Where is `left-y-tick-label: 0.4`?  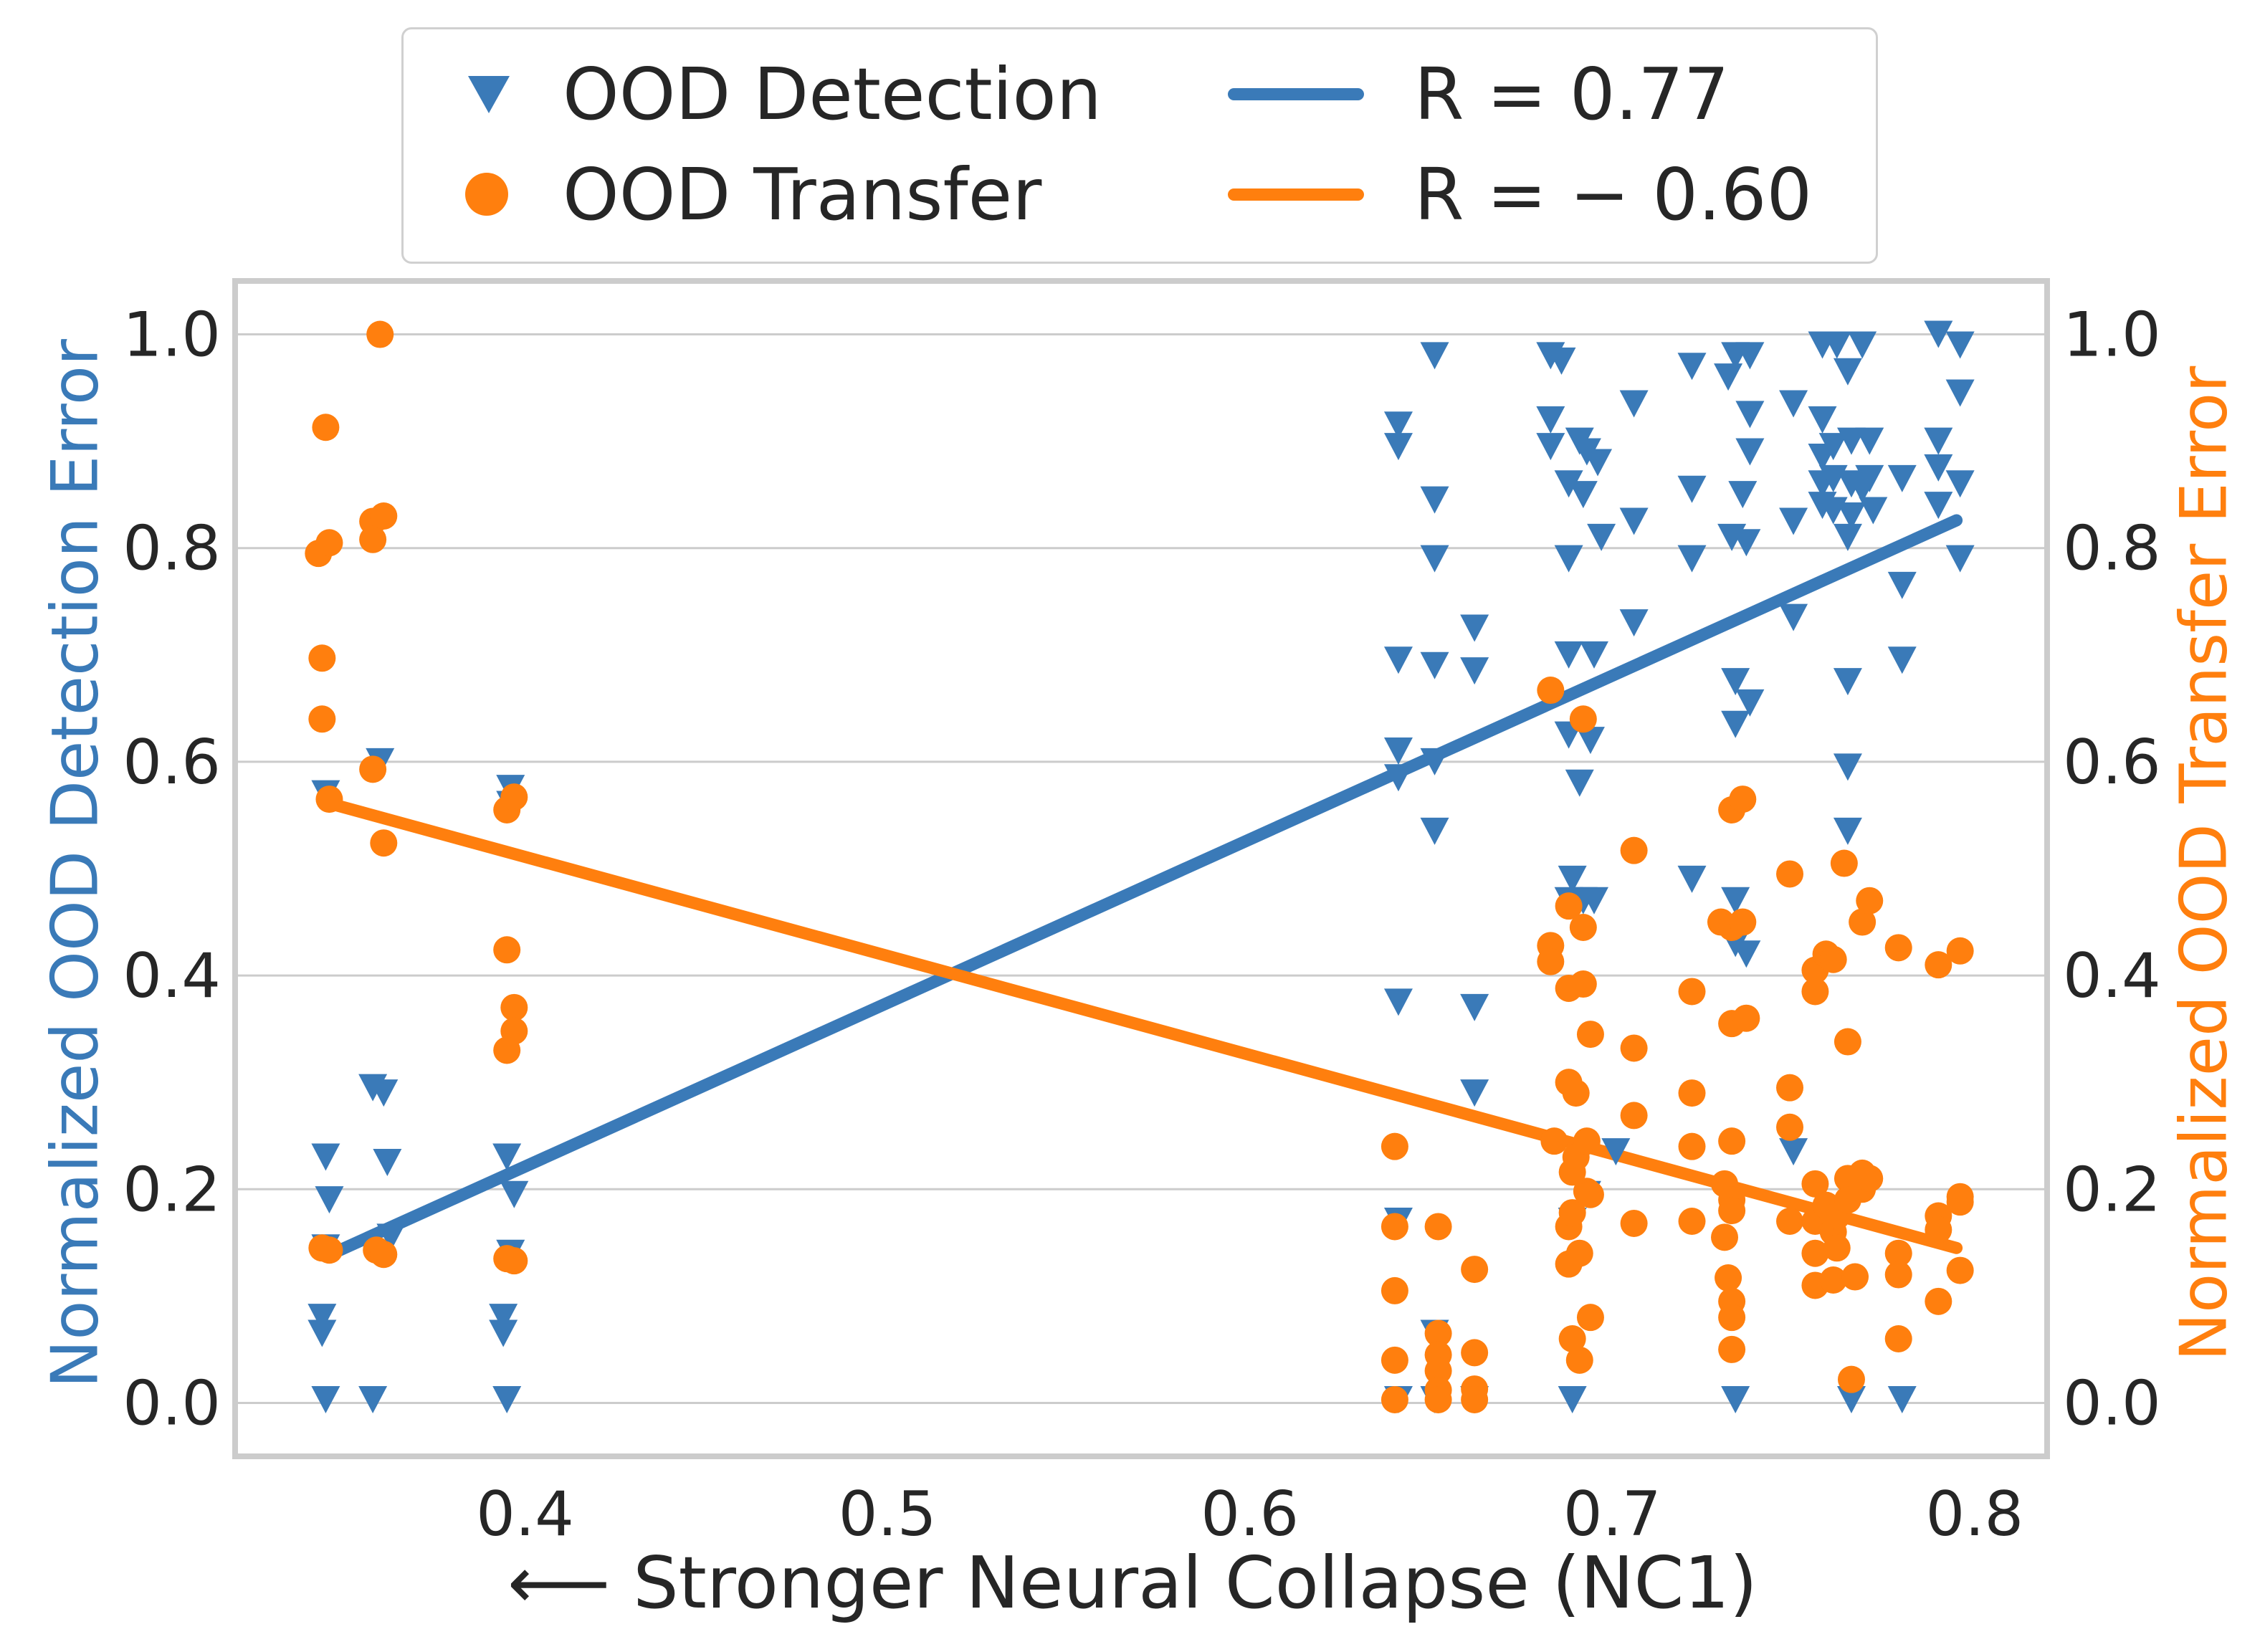
left-y-tick-label: 0.4 is located at coordinates (172, 976).